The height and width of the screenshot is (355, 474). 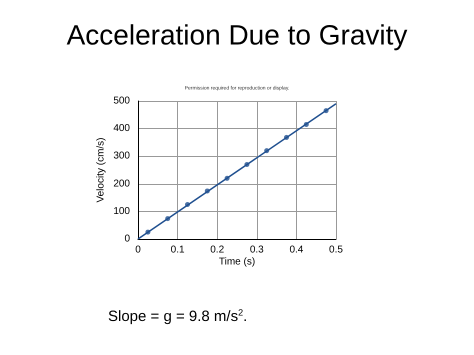 I want to click on x-tick-label: 0.5, so click(x=336, y=250).